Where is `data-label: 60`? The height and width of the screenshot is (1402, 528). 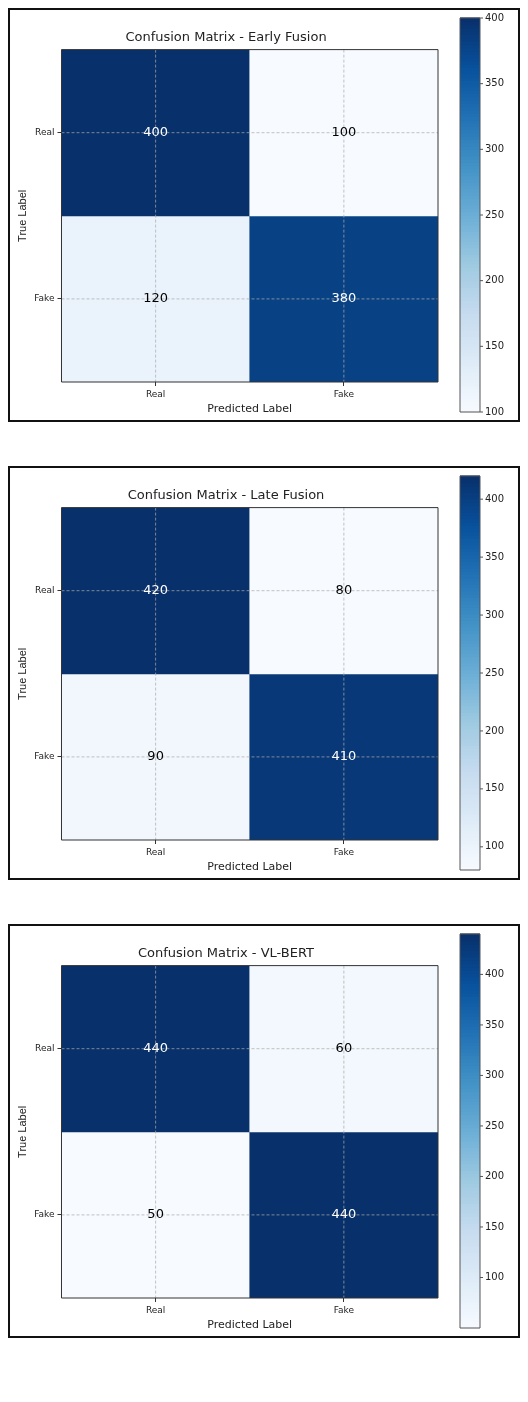
data-label: 60 is located at coordinates (344, 1048).